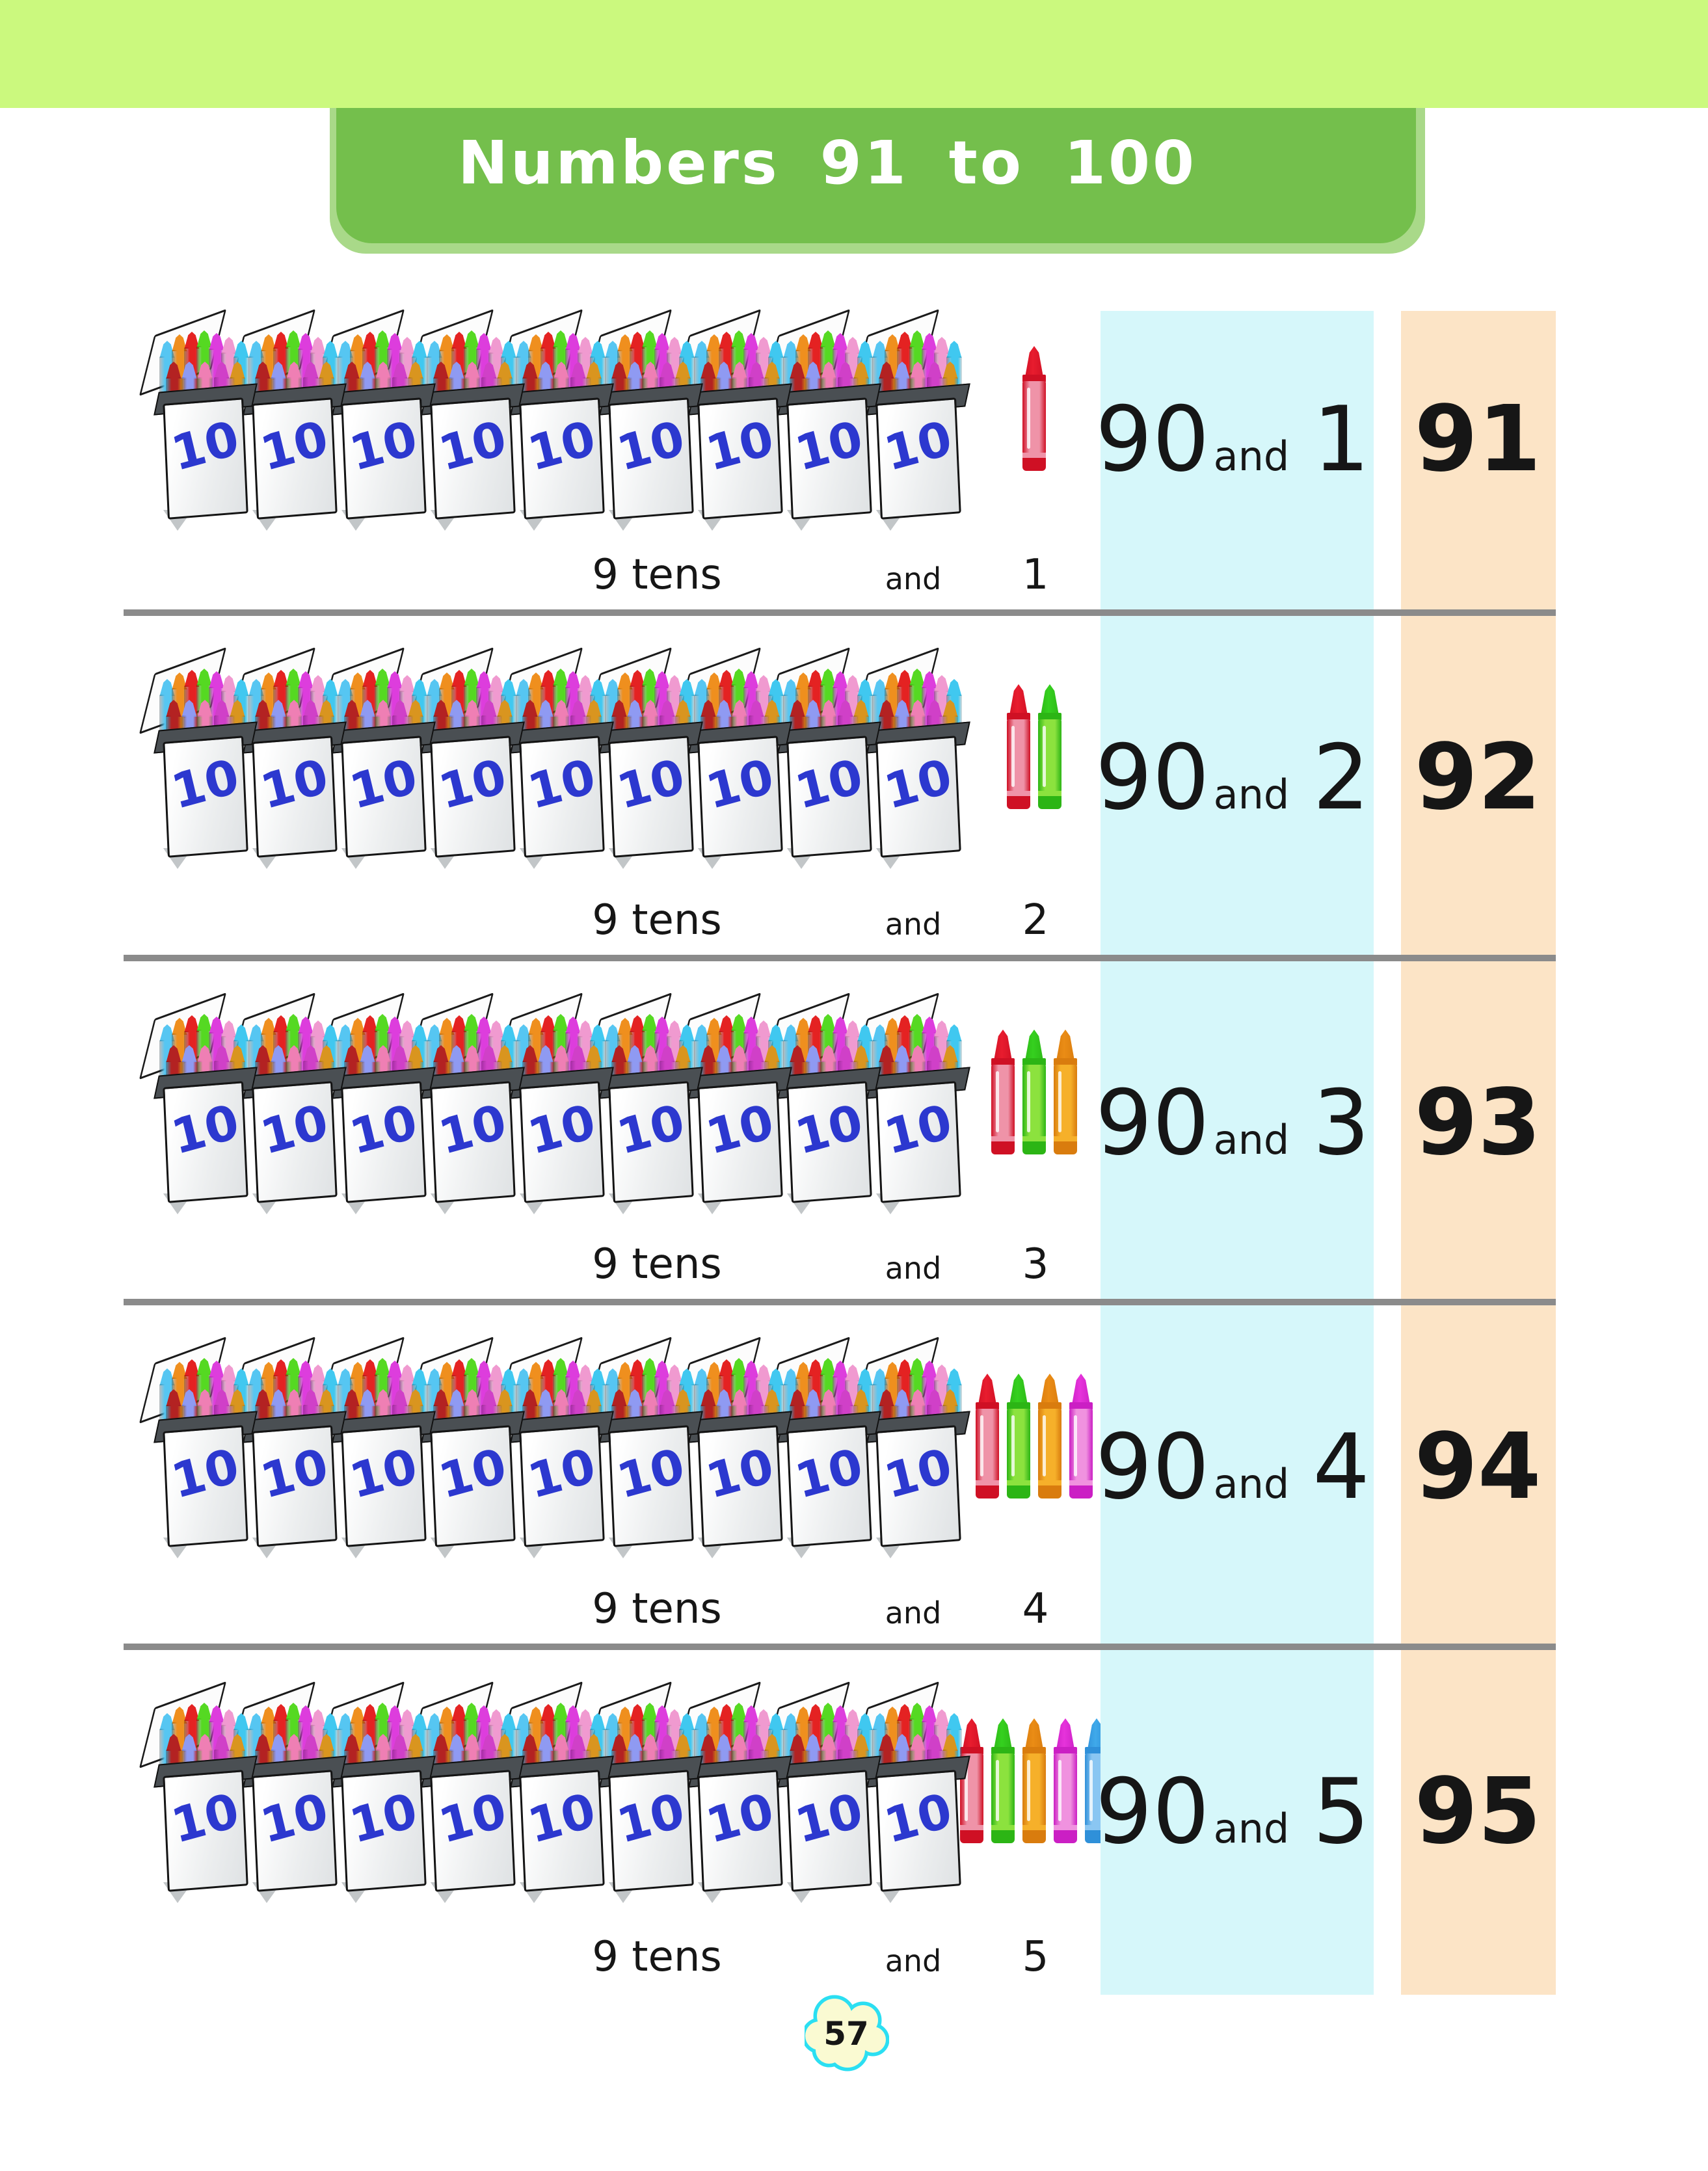 Image resolution: width=1708 pixels, height=2171 pixels. Describe the element at coordinates (1003, 1092) in the screenshot. I see `single-crayon-red` at that location.